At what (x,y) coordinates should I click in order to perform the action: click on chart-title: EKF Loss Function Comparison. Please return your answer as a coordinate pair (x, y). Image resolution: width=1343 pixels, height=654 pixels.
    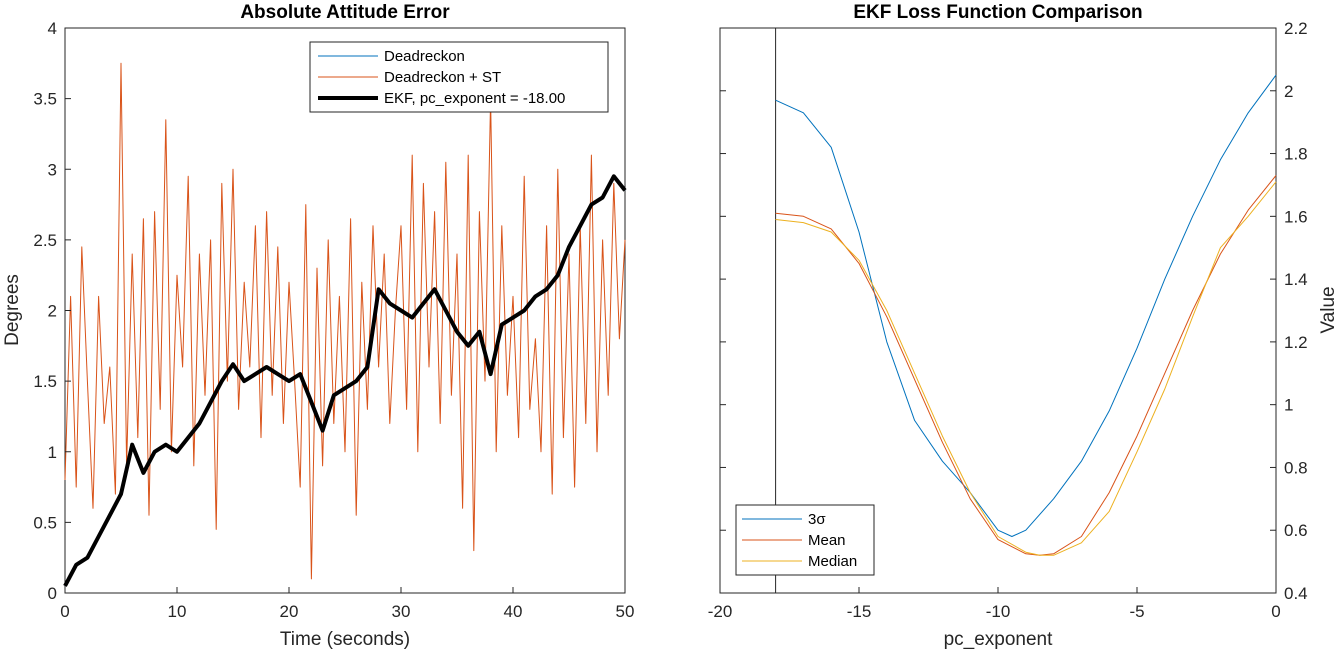
    Looking at the image, I should click on (997, 12).